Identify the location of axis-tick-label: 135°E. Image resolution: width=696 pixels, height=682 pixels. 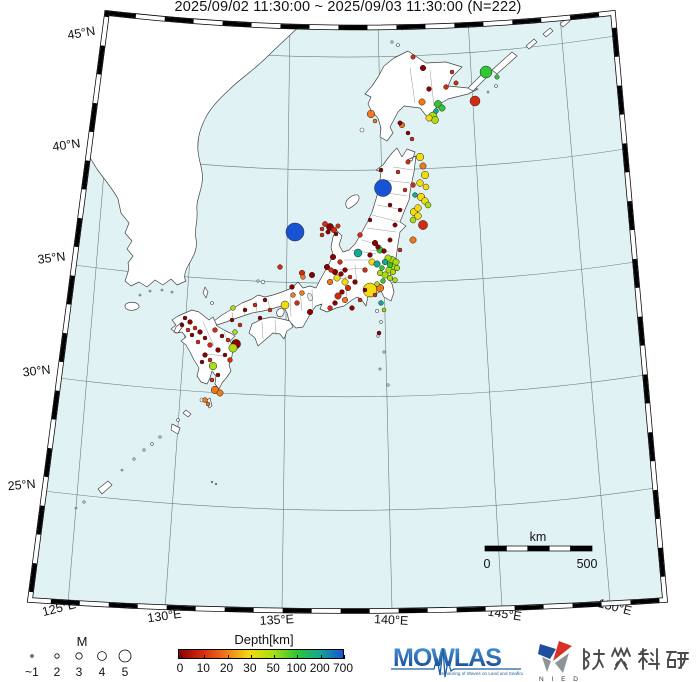
(276, 620).